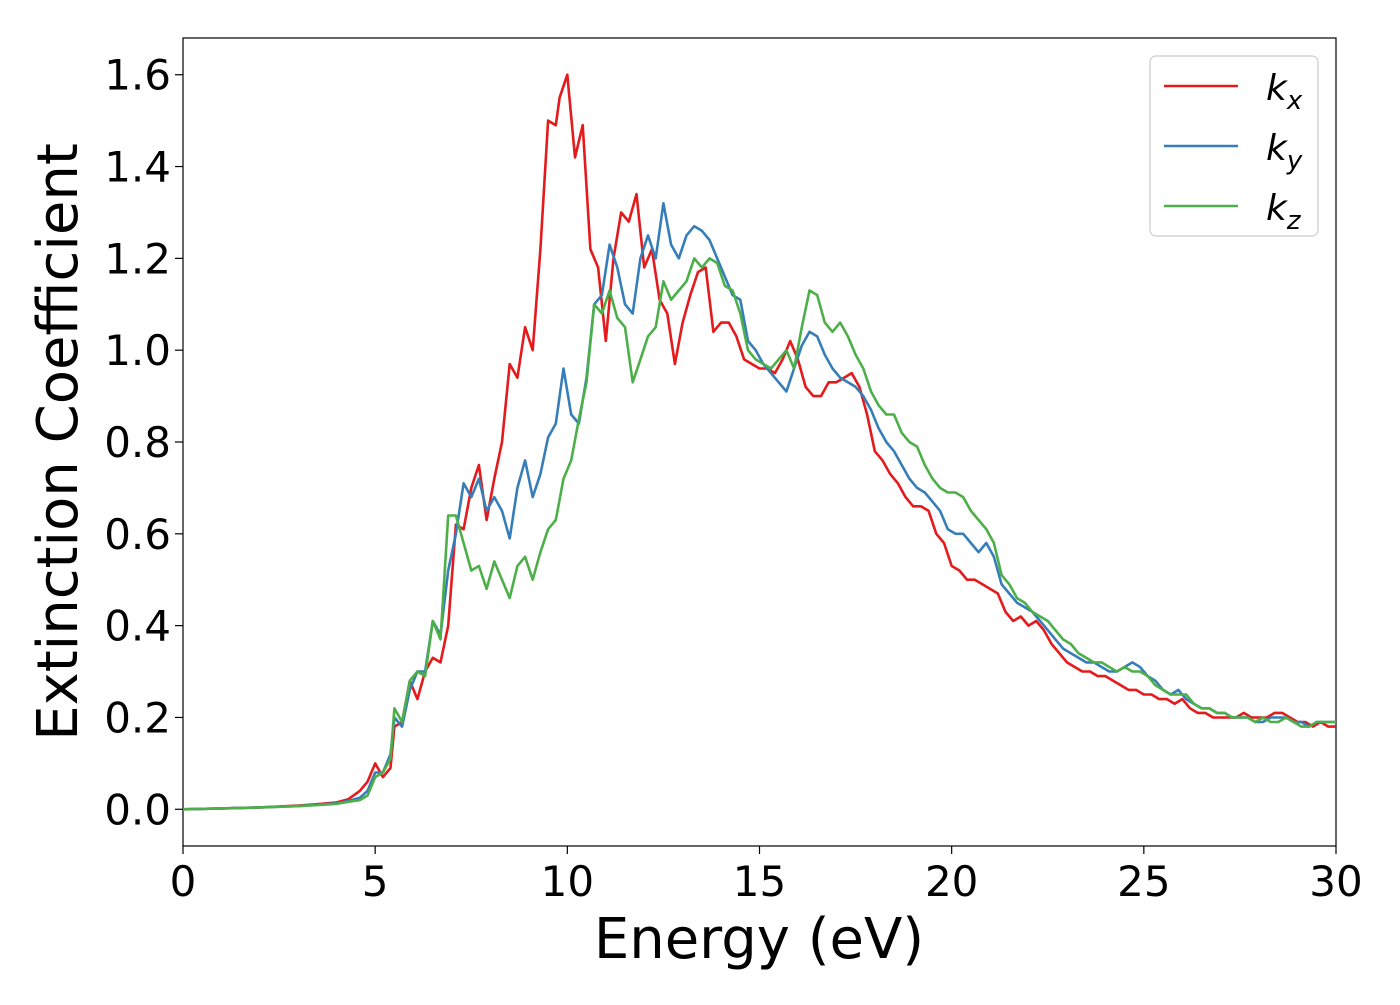  What do you see at coordinates (567, 881) in the screenshot?
I see `x-tick-label: 10` at bounding box center [567, 881].